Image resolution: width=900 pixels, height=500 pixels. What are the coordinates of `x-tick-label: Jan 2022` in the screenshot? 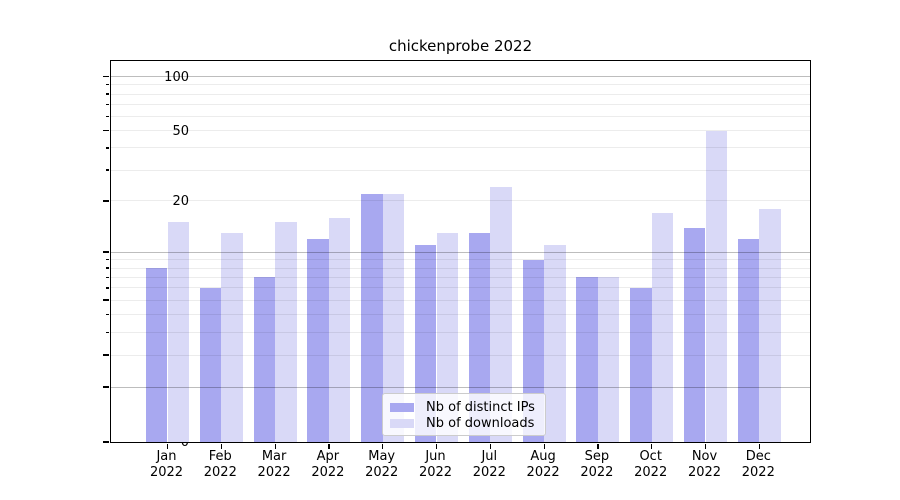 It's located at (167, 465).